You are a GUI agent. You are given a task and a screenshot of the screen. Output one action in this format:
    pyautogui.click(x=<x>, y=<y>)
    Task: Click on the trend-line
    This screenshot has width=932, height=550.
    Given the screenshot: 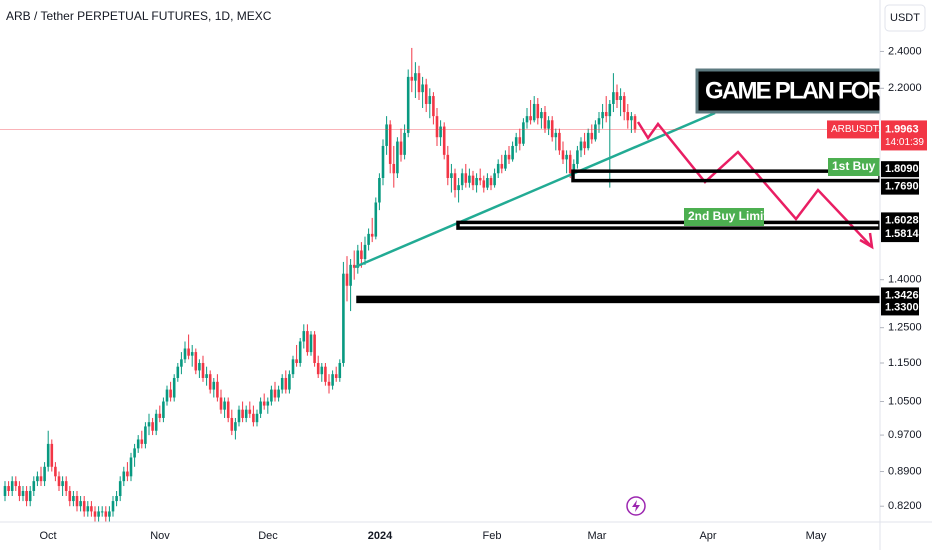 What is the action you would take?
    pyautogui.click(x=535, y=190)
    